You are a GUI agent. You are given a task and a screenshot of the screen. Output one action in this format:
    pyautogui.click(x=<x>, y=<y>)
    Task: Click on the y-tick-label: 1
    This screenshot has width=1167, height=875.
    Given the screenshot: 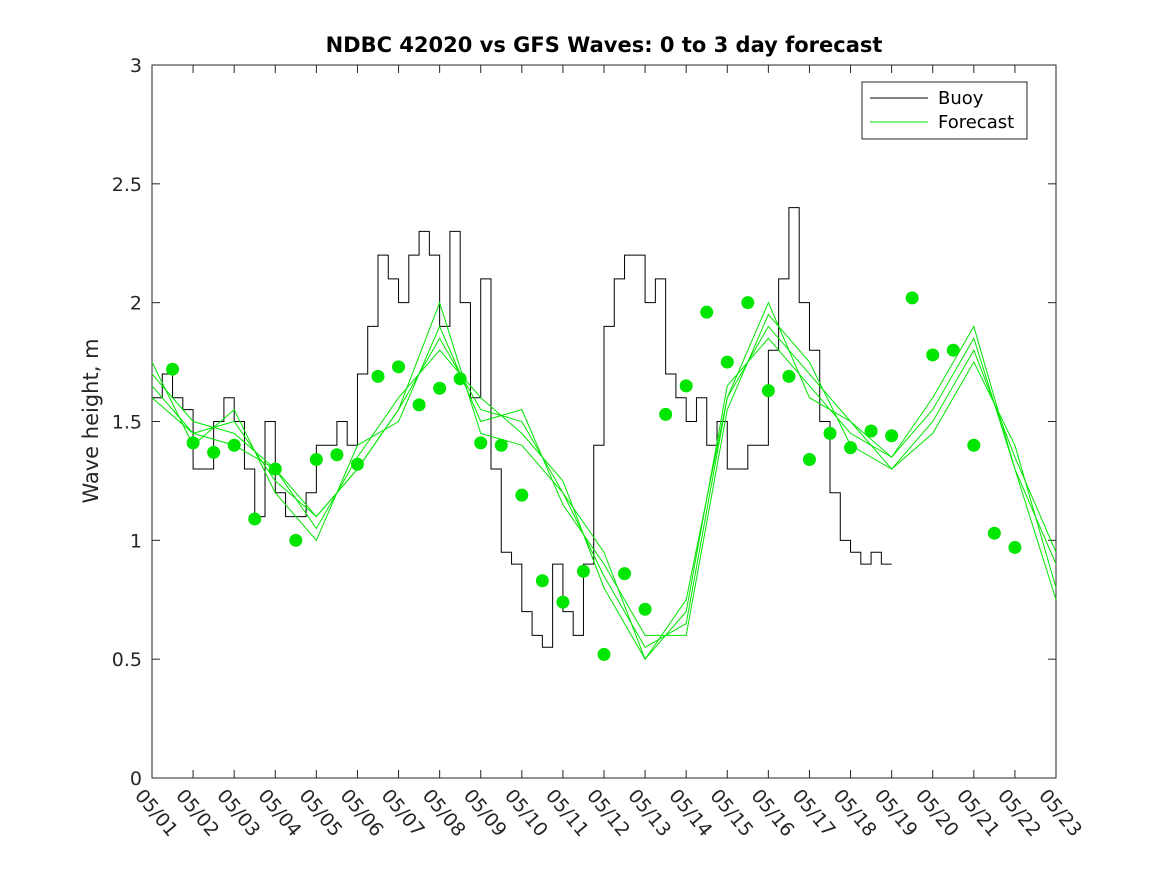 What is the action you would take?
    pyautogui.click(x=136, y=541)
    